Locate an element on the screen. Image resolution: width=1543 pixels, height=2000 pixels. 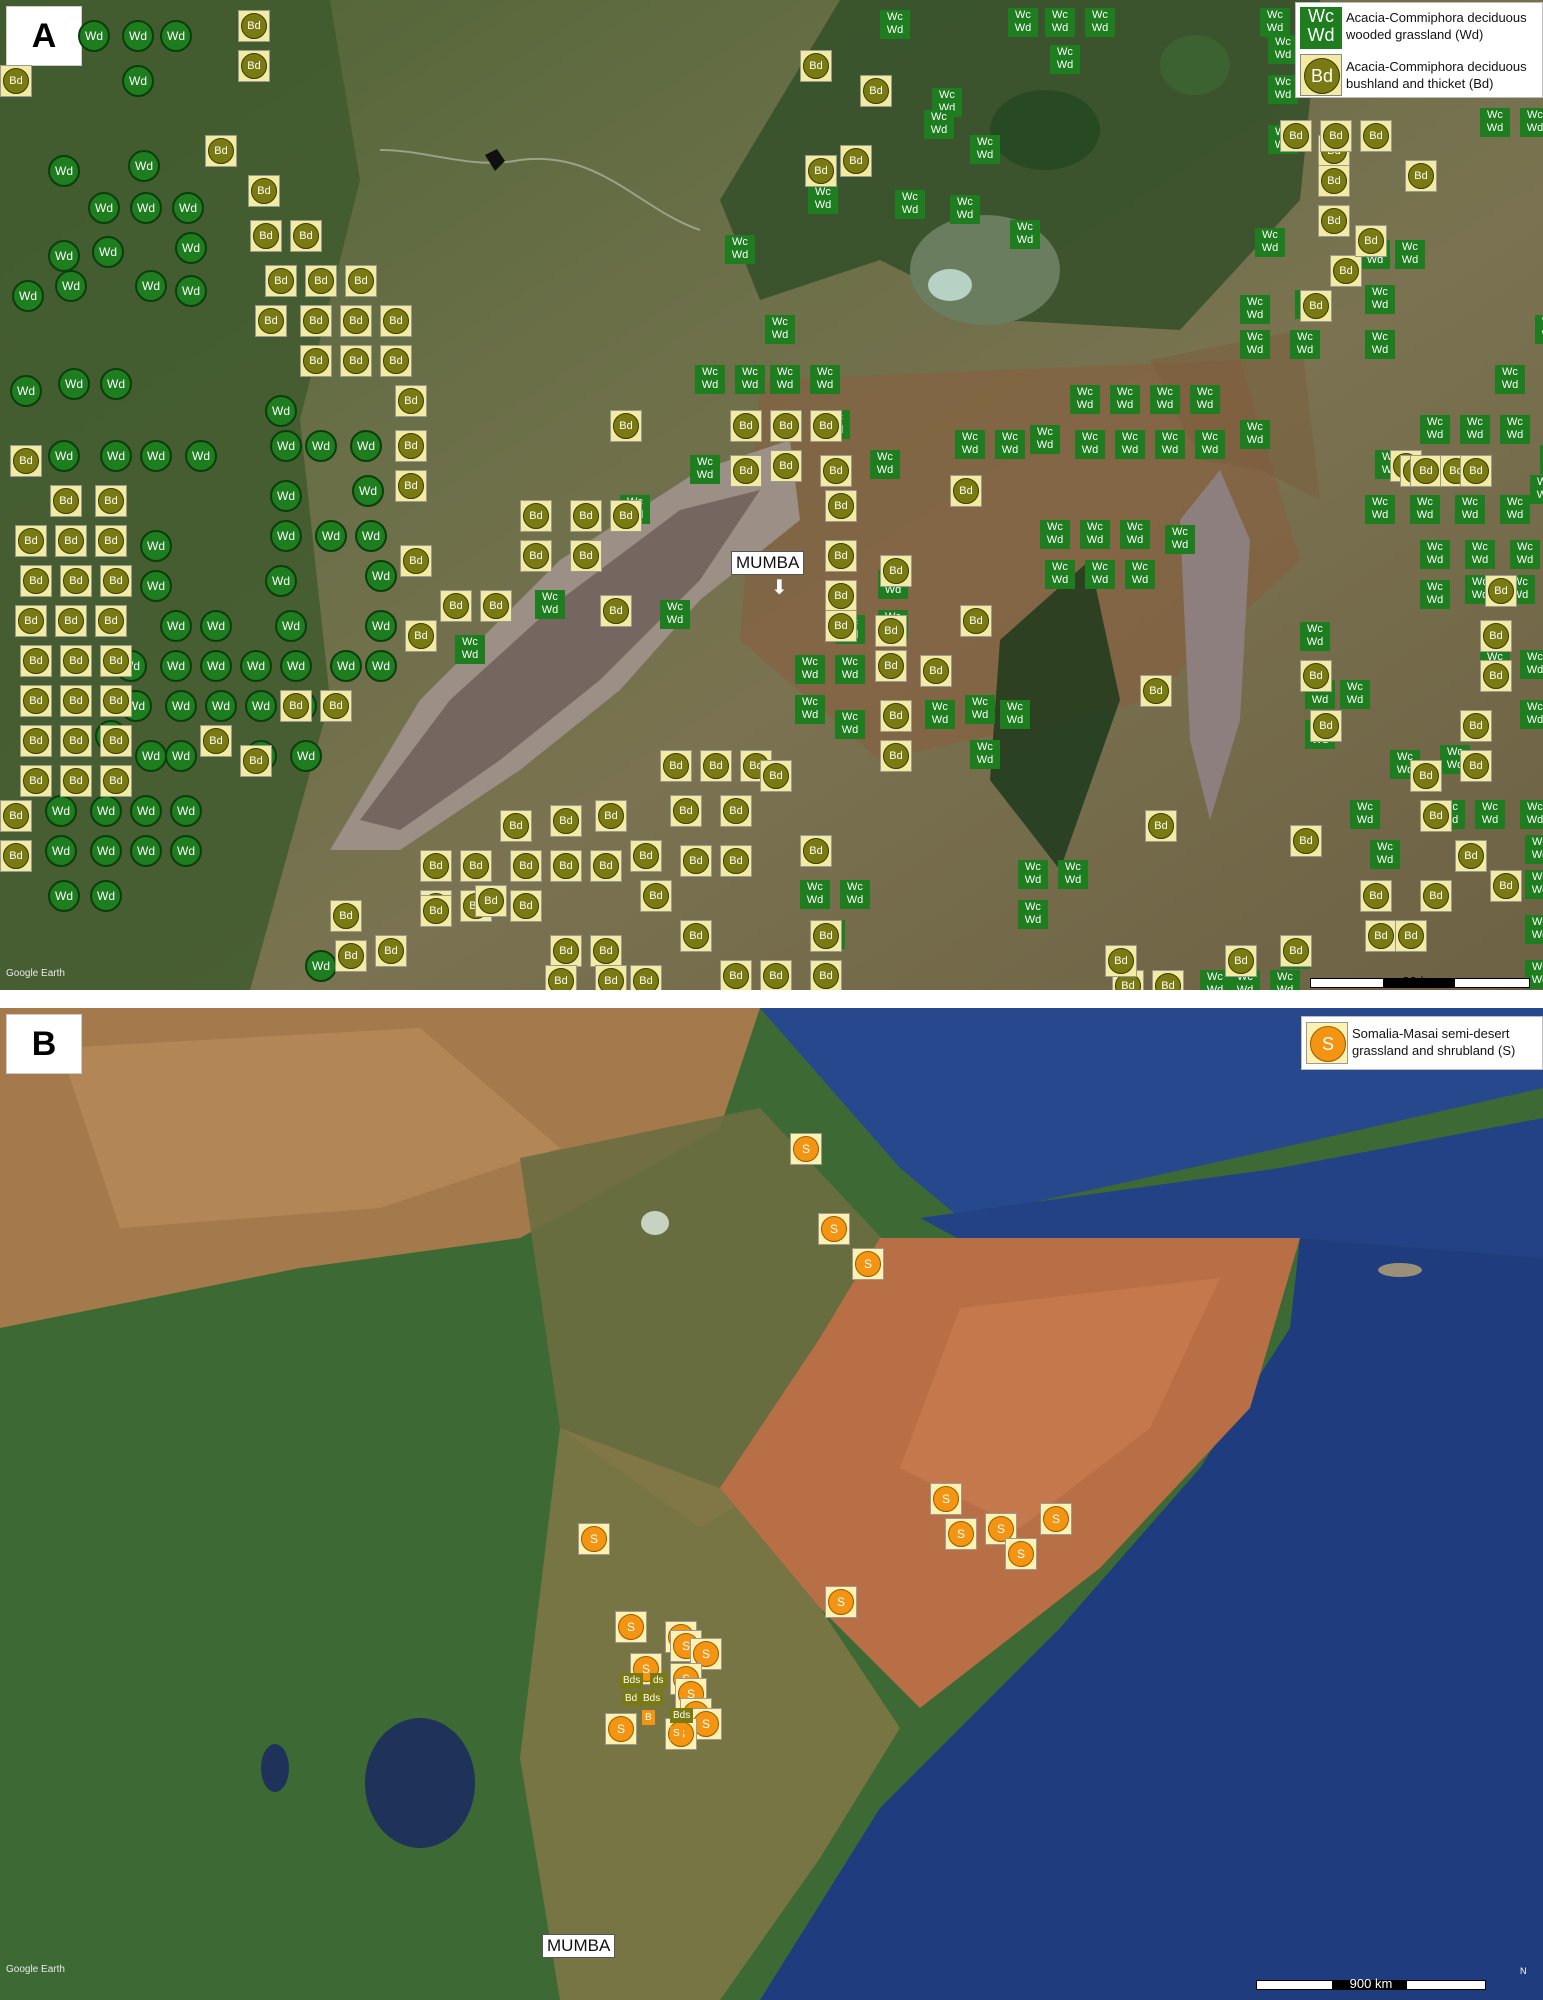
small-marker: B is located at coordinates (648, 1717).